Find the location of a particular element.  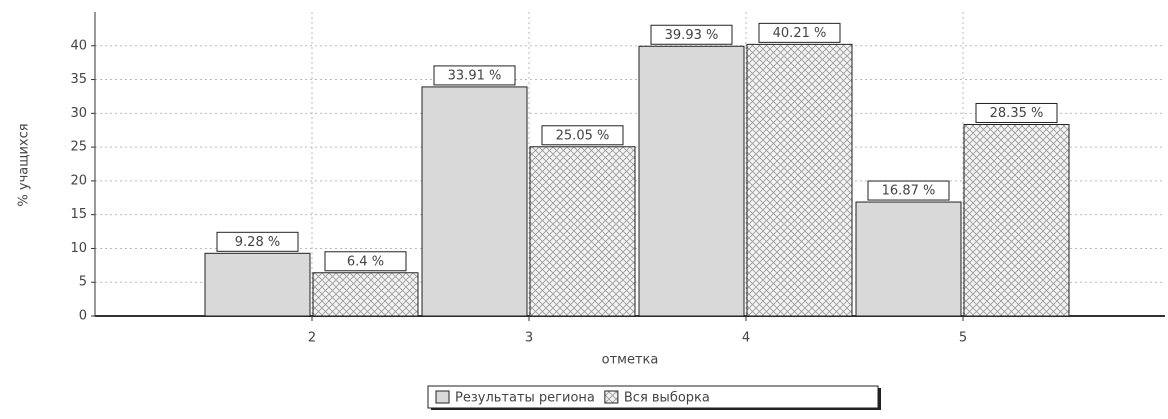

y-tick-label: 40 is located at coordinates (78, 45).